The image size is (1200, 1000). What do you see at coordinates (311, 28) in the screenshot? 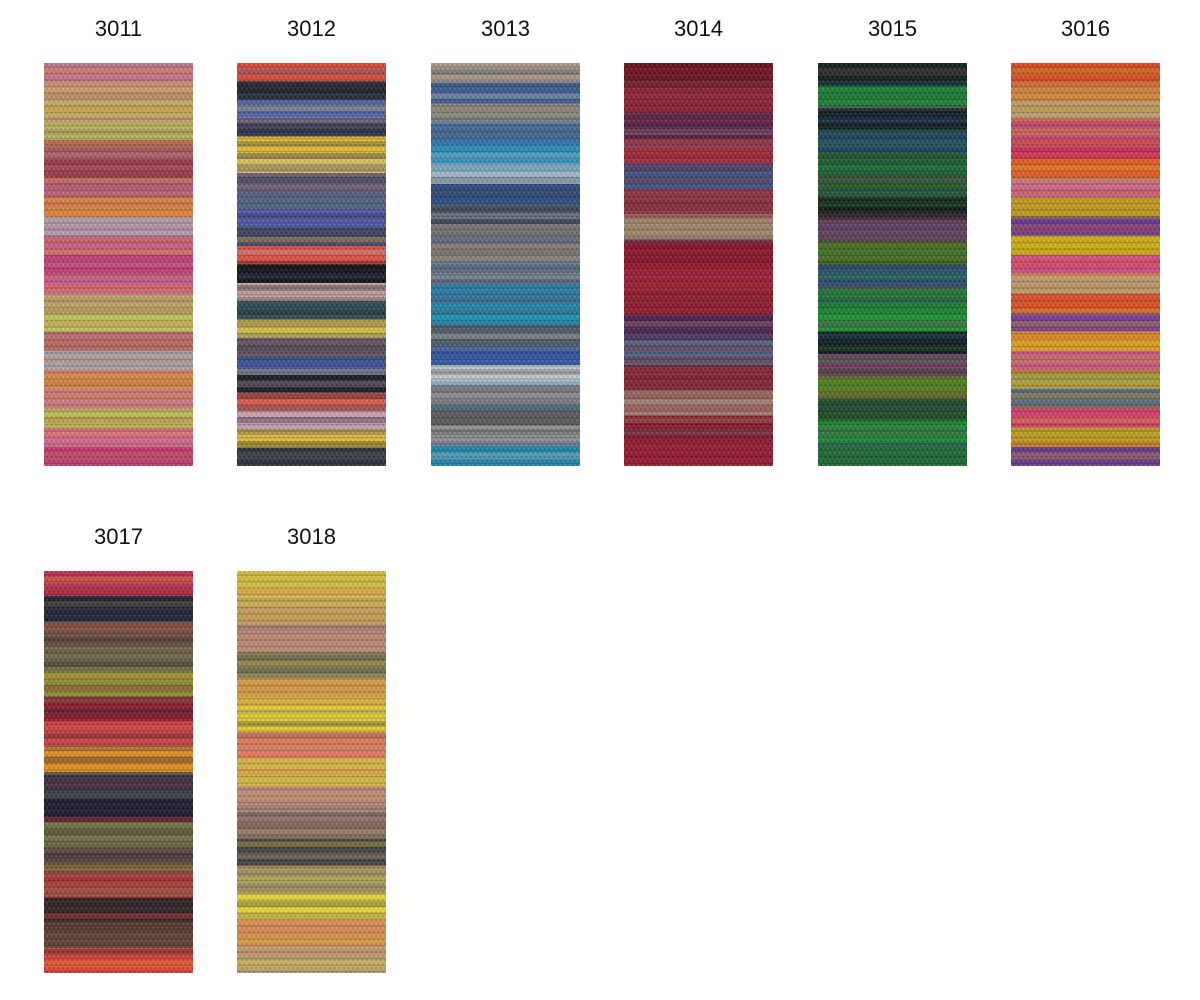
I see `color-code-label: 3012` at bounding box center [311, 28].